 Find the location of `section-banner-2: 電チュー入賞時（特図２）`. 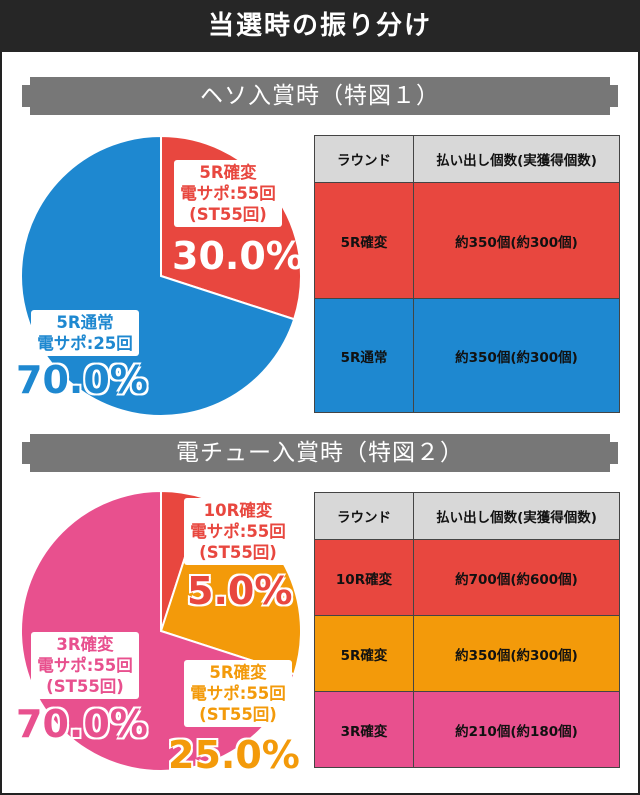

section-banner-2: 電チュー入賞時（特図２） is located at coordinates (320, 453).